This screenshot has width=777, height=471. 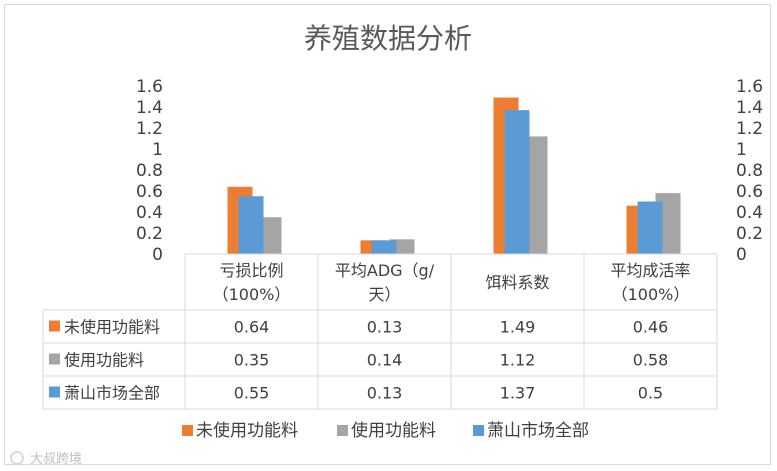 What do you see at coordinates (749, 108) in the screenshot?
I see `y-tick-label-right: 1.4` at bounding box center [749, 108].